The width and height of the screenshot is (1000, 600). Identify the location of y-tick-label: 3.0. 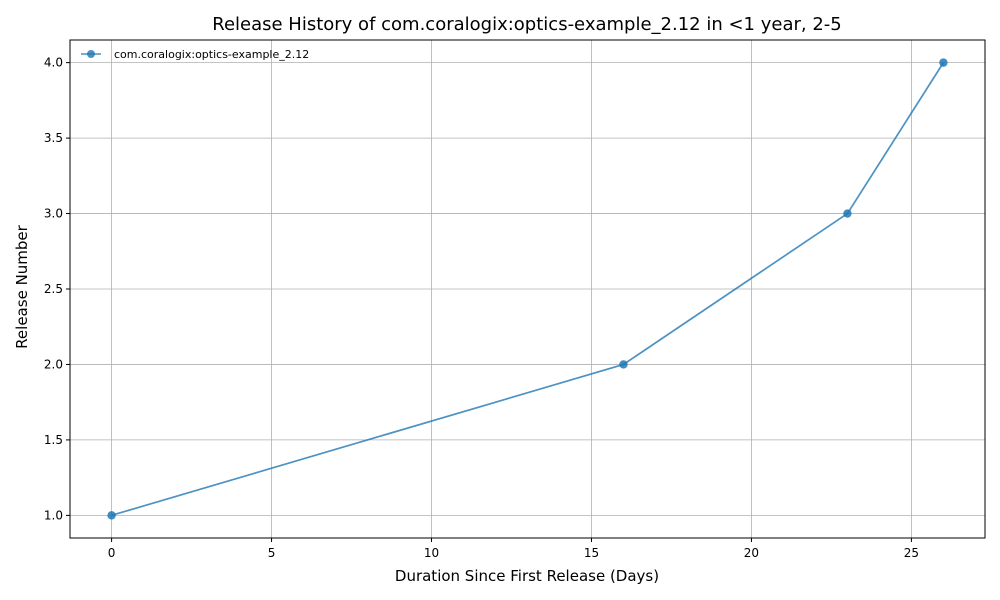
(53, 214).